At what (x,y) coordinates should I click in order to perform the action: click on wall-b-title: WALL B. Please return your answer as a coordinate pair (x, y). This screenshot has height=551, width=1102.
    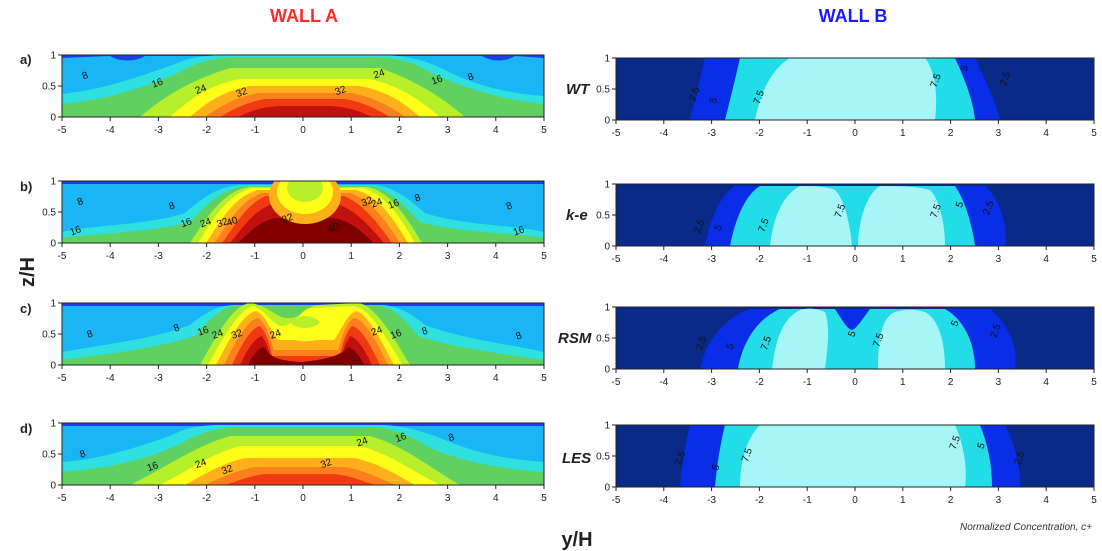
    Looking at the image, I should click on (853, 16).